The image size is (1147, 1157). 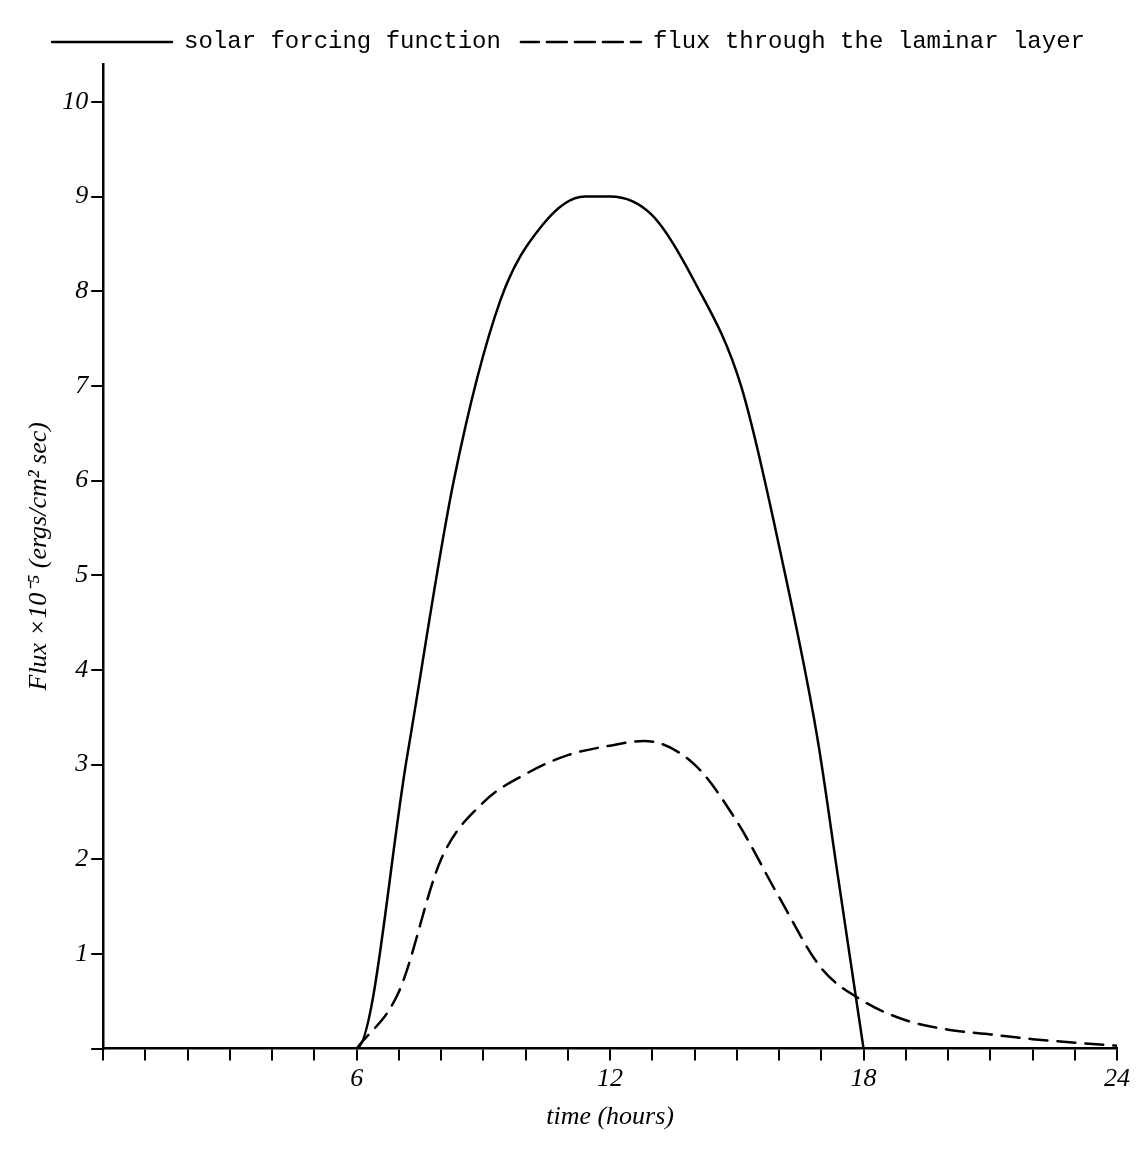 What do you see at coordinates (82, 574) in the screenshot?
I see `y-tick-label: 5` at bounding box center [82, 574].